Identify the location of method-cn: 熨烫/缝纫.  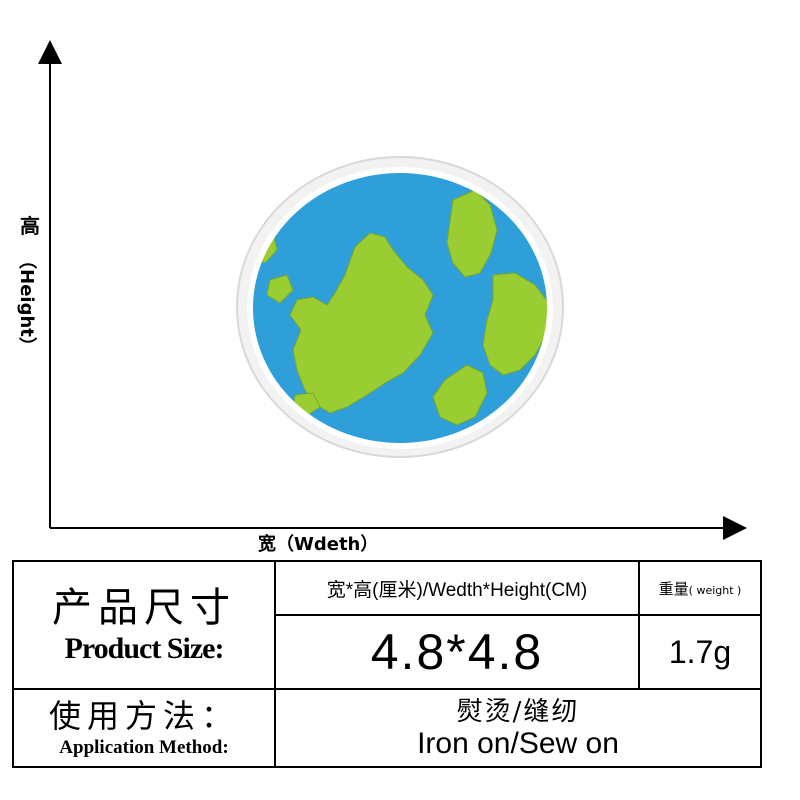
(518, 712).